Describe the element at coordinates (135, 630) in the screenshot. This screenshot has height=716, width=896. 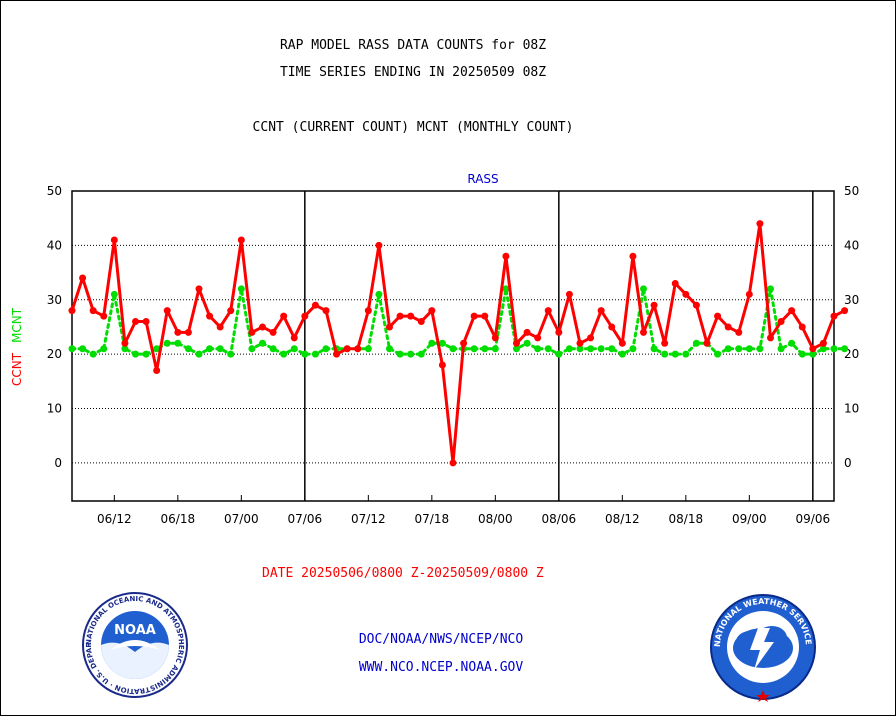
I see `noaa-logo-text: NOAA` at that location.